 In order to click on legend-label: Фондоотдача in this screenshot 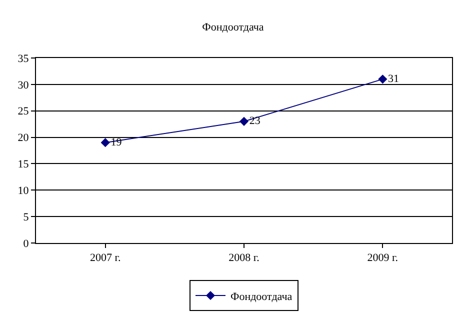, I will do `click(261, 296)`.